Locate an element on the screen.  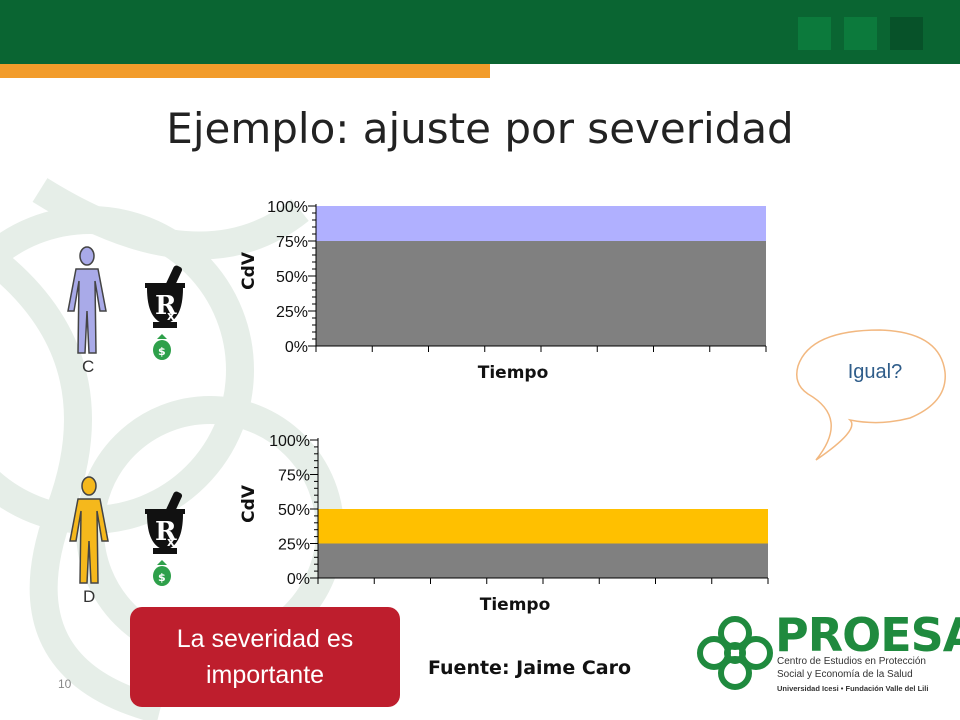
person-d-icon is located at coordinates (89, 530).